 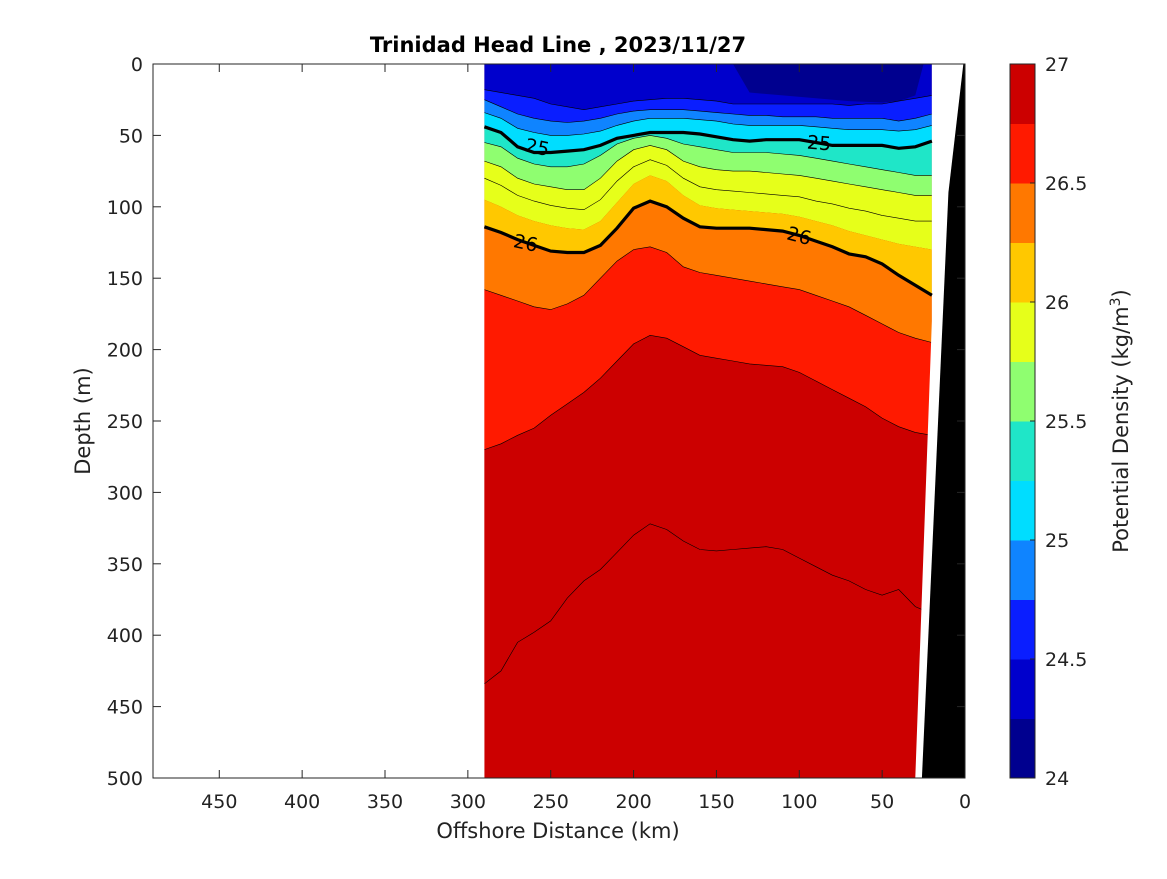 I want to click on colorbar-swatches, so click(x=1022, y=421).